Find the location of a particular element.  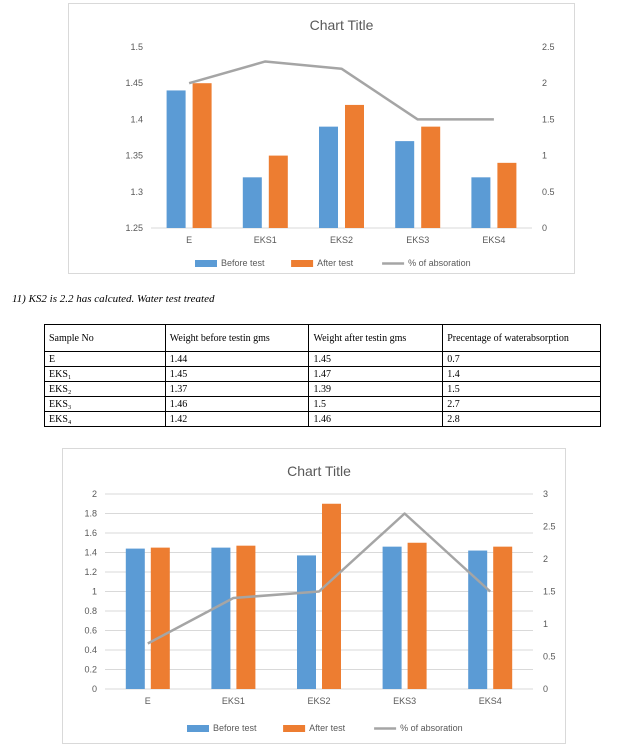

x-tick-label: EKS3 is located at coordinates (404, 701).